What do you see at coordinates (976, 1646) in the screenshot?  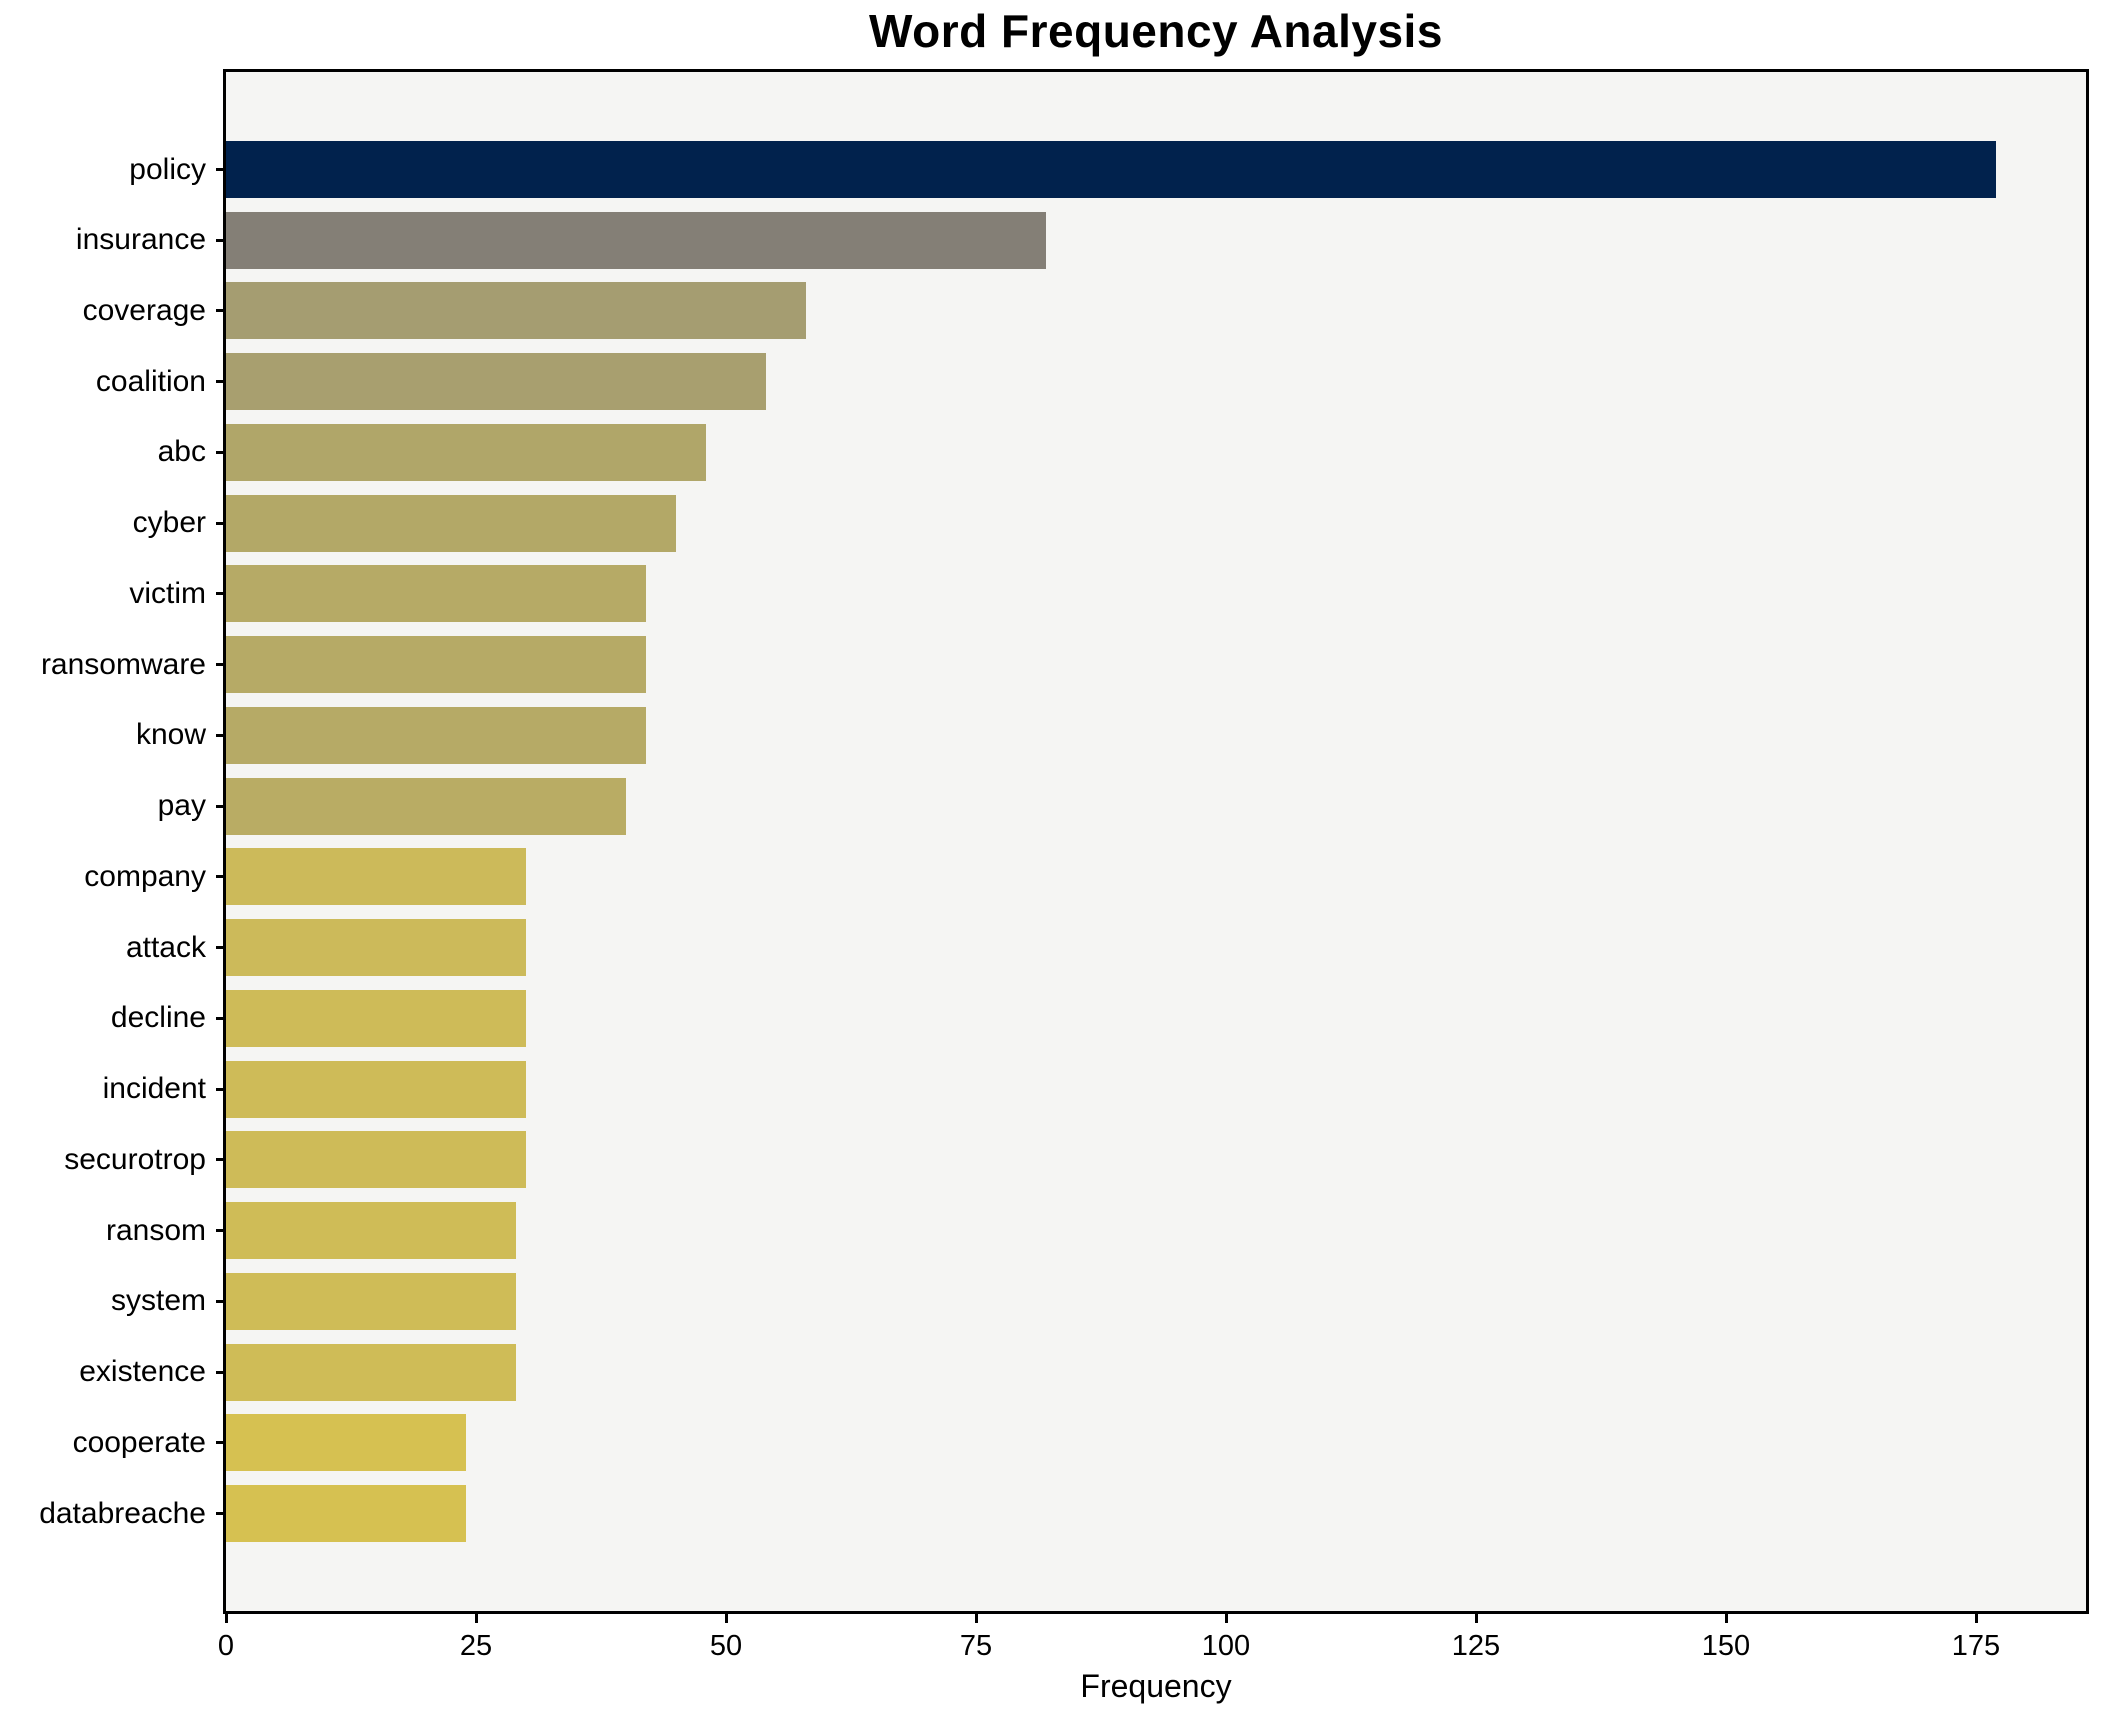 I see `x-tick-label-75: 75` at bounding box center [976, 1646].